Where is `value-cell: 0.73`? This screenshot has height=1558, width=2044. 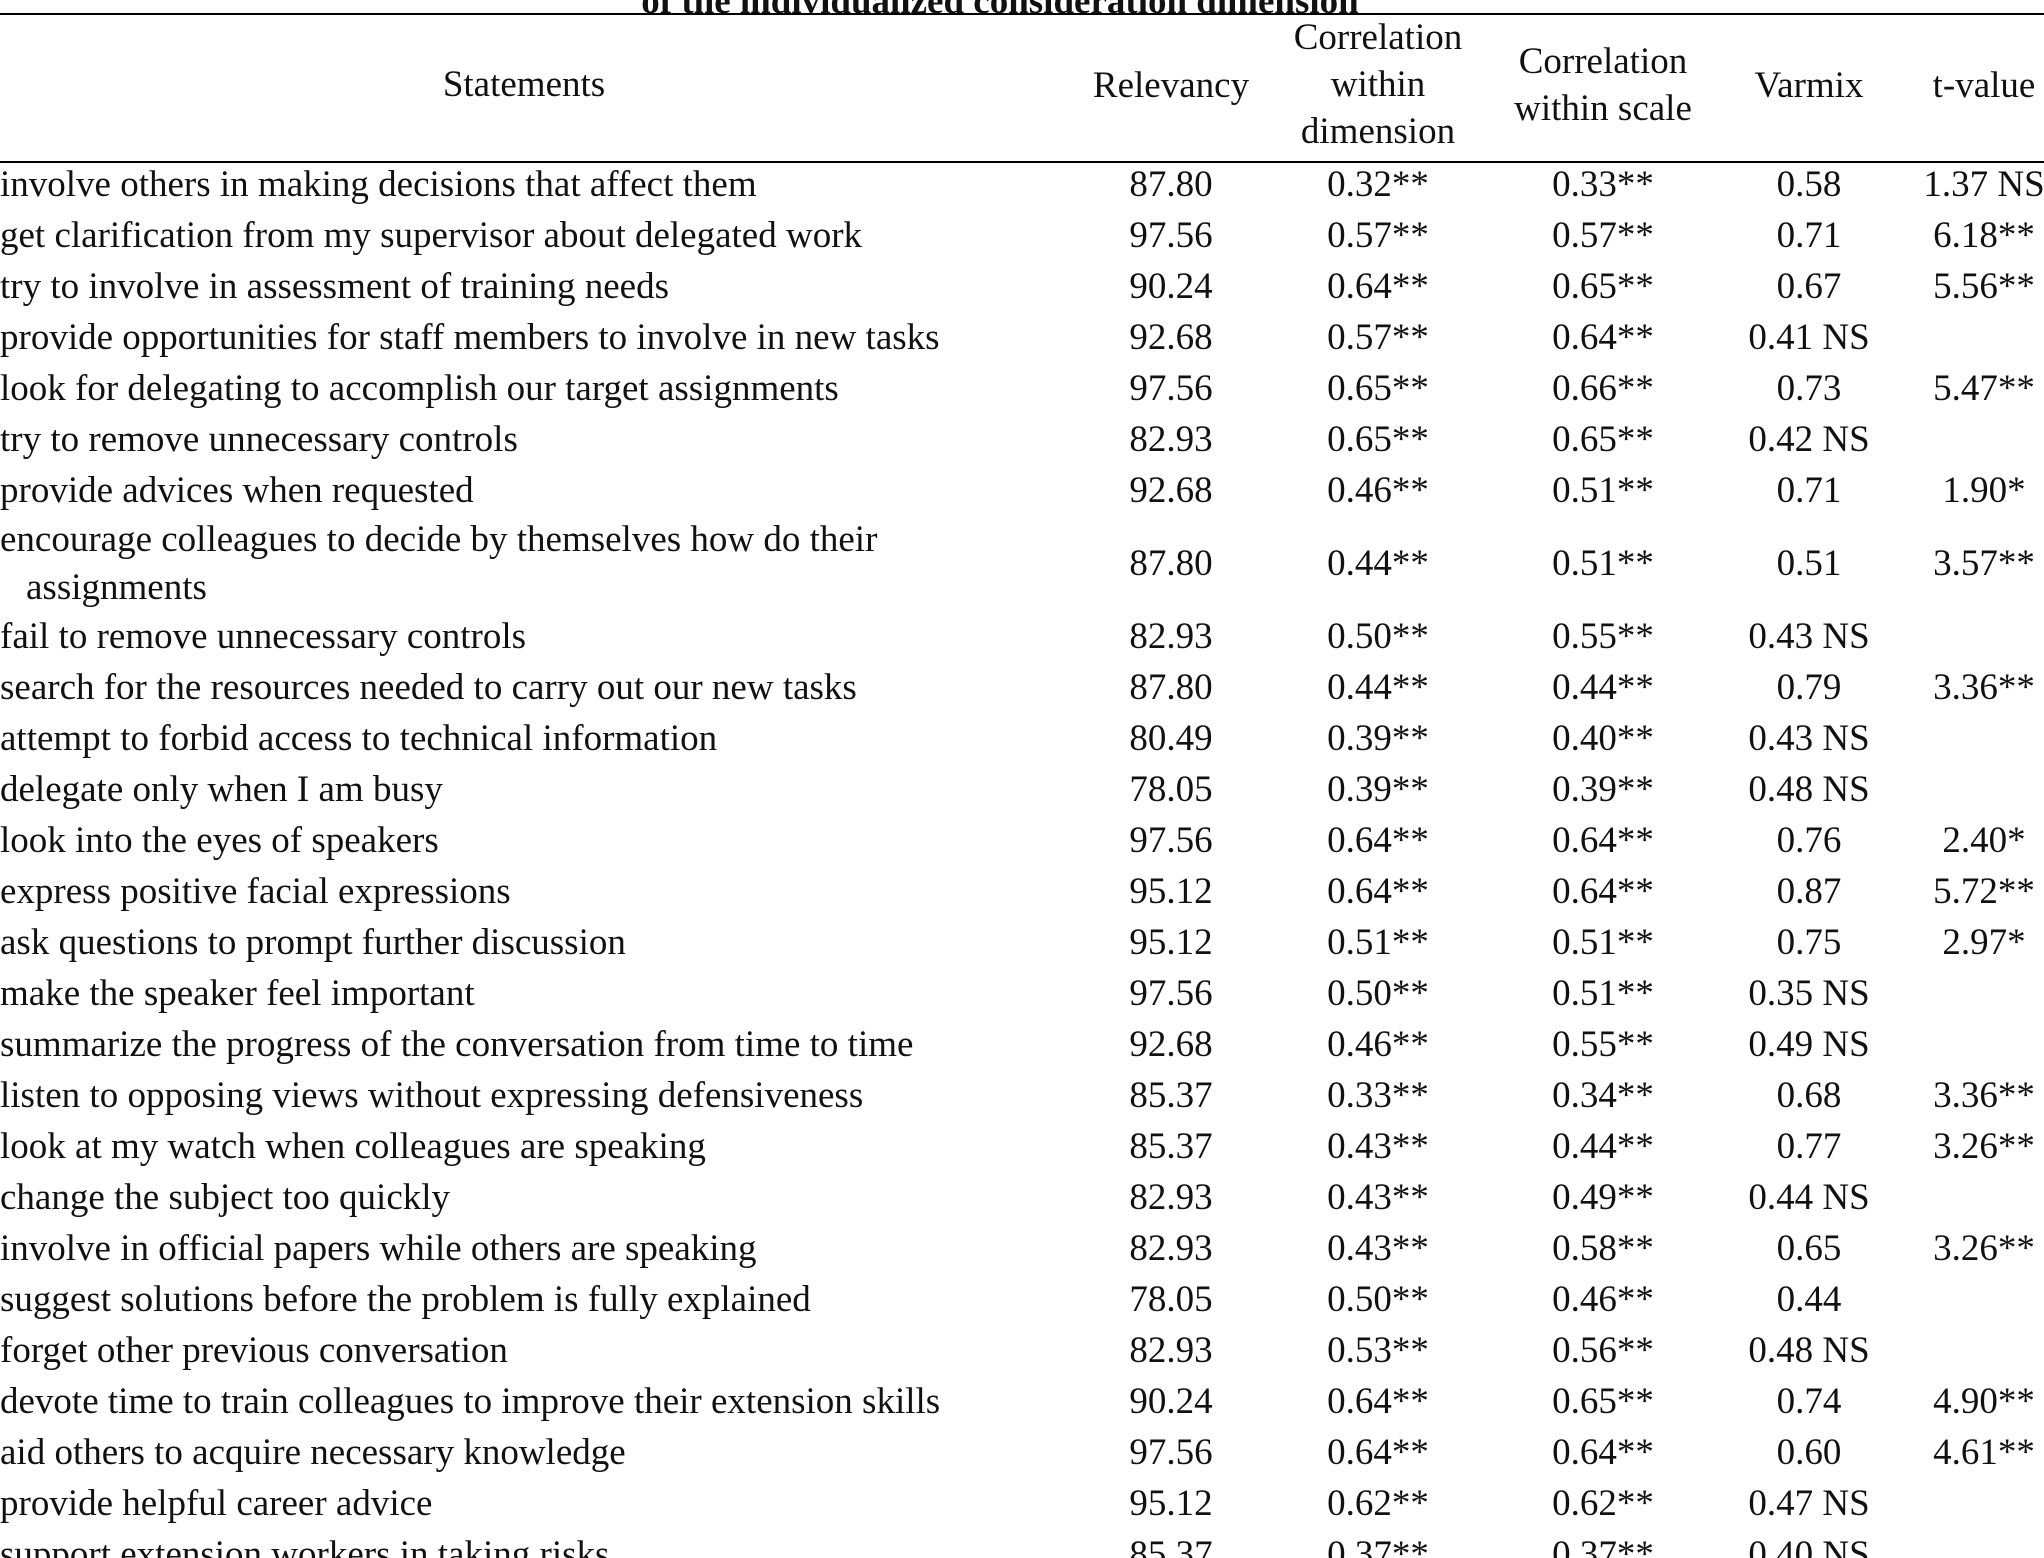
value-cell: 0.73 is located at coordinates (1809, 388).